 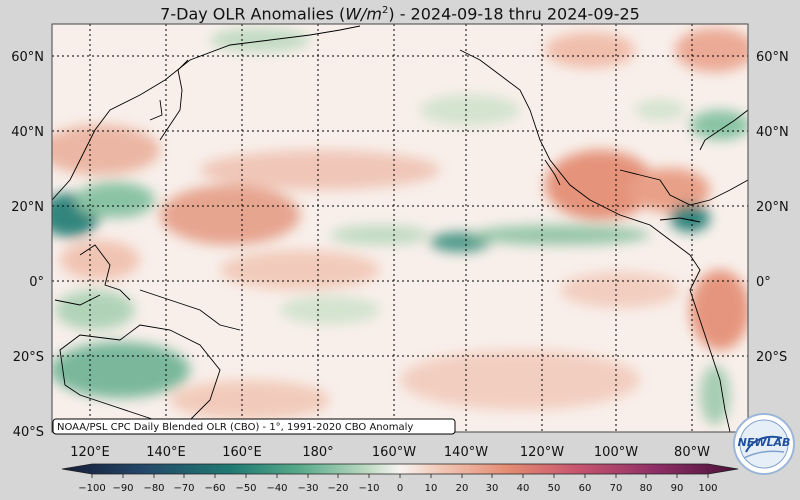 What do you see at coordinates (523, 488) in the screenshot?
I see `colorbar-tick-label: 40` at bounding box center [523, 488].